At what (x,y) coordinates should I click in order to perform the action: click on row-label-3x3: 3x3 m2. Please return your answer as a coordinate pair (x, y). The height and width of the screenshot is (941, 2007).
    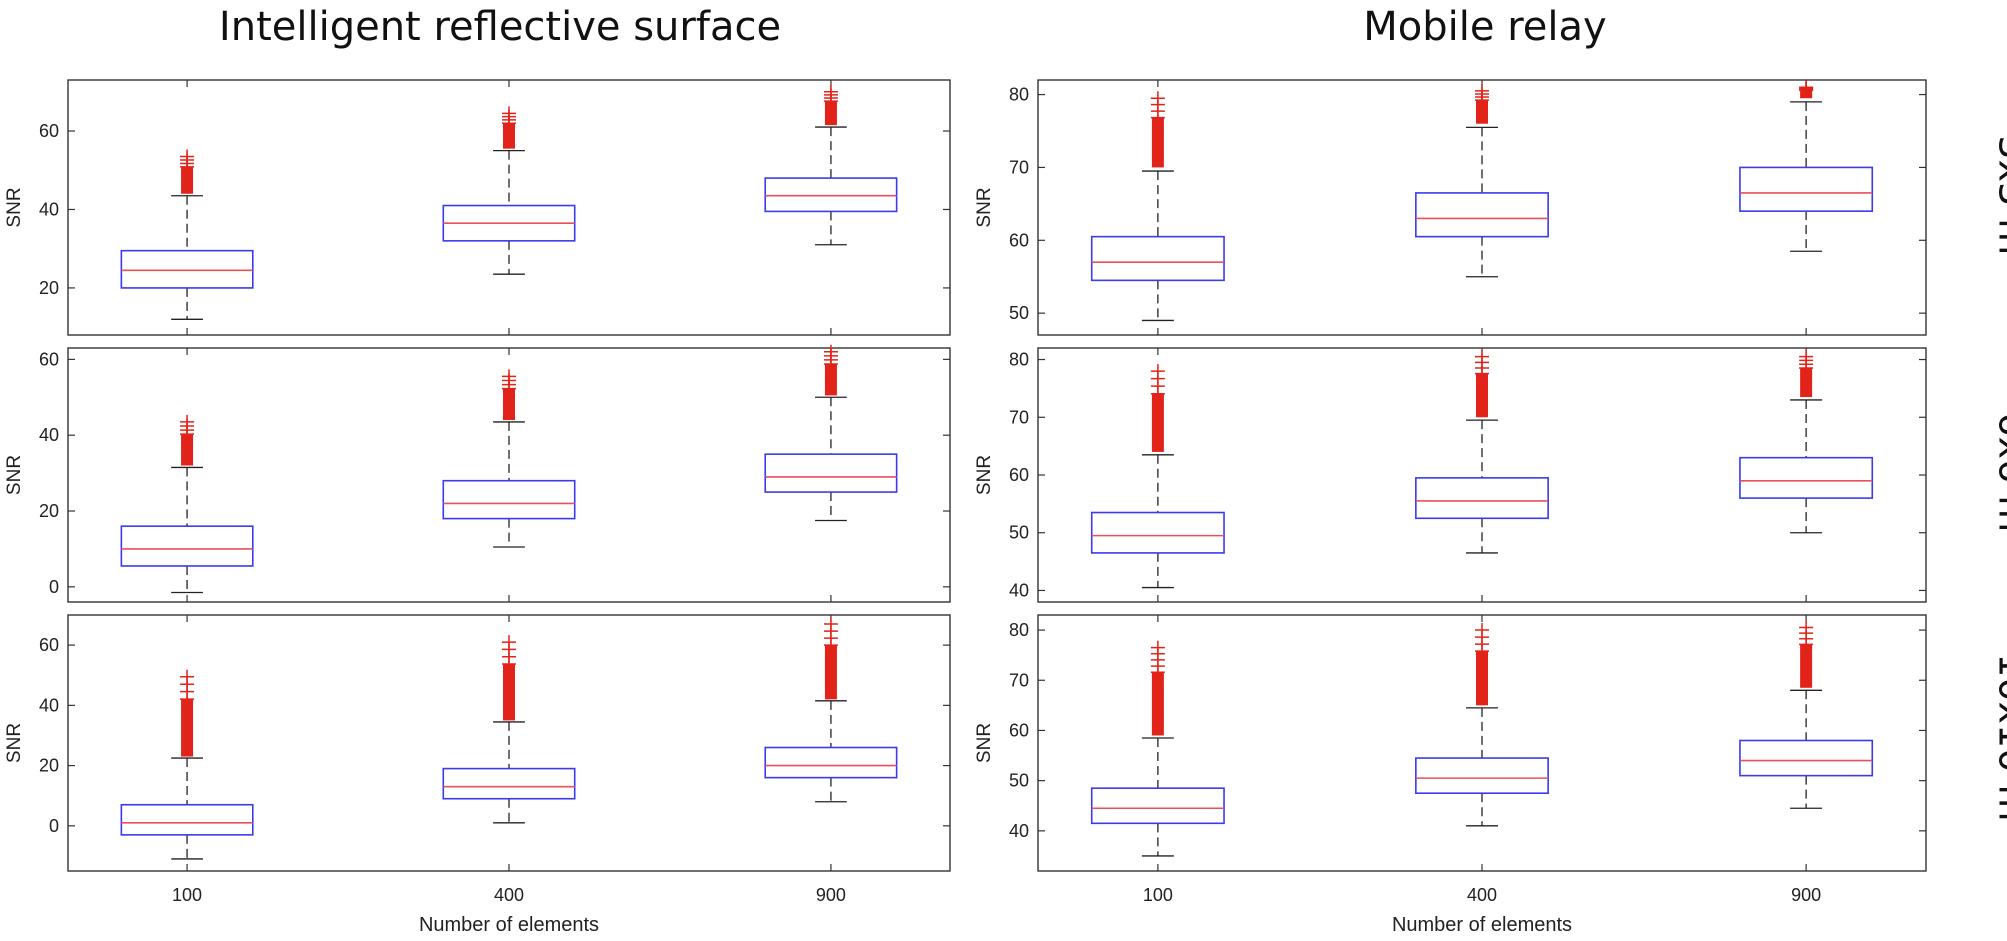
    Looking at the image, I should click on (1996, 203).